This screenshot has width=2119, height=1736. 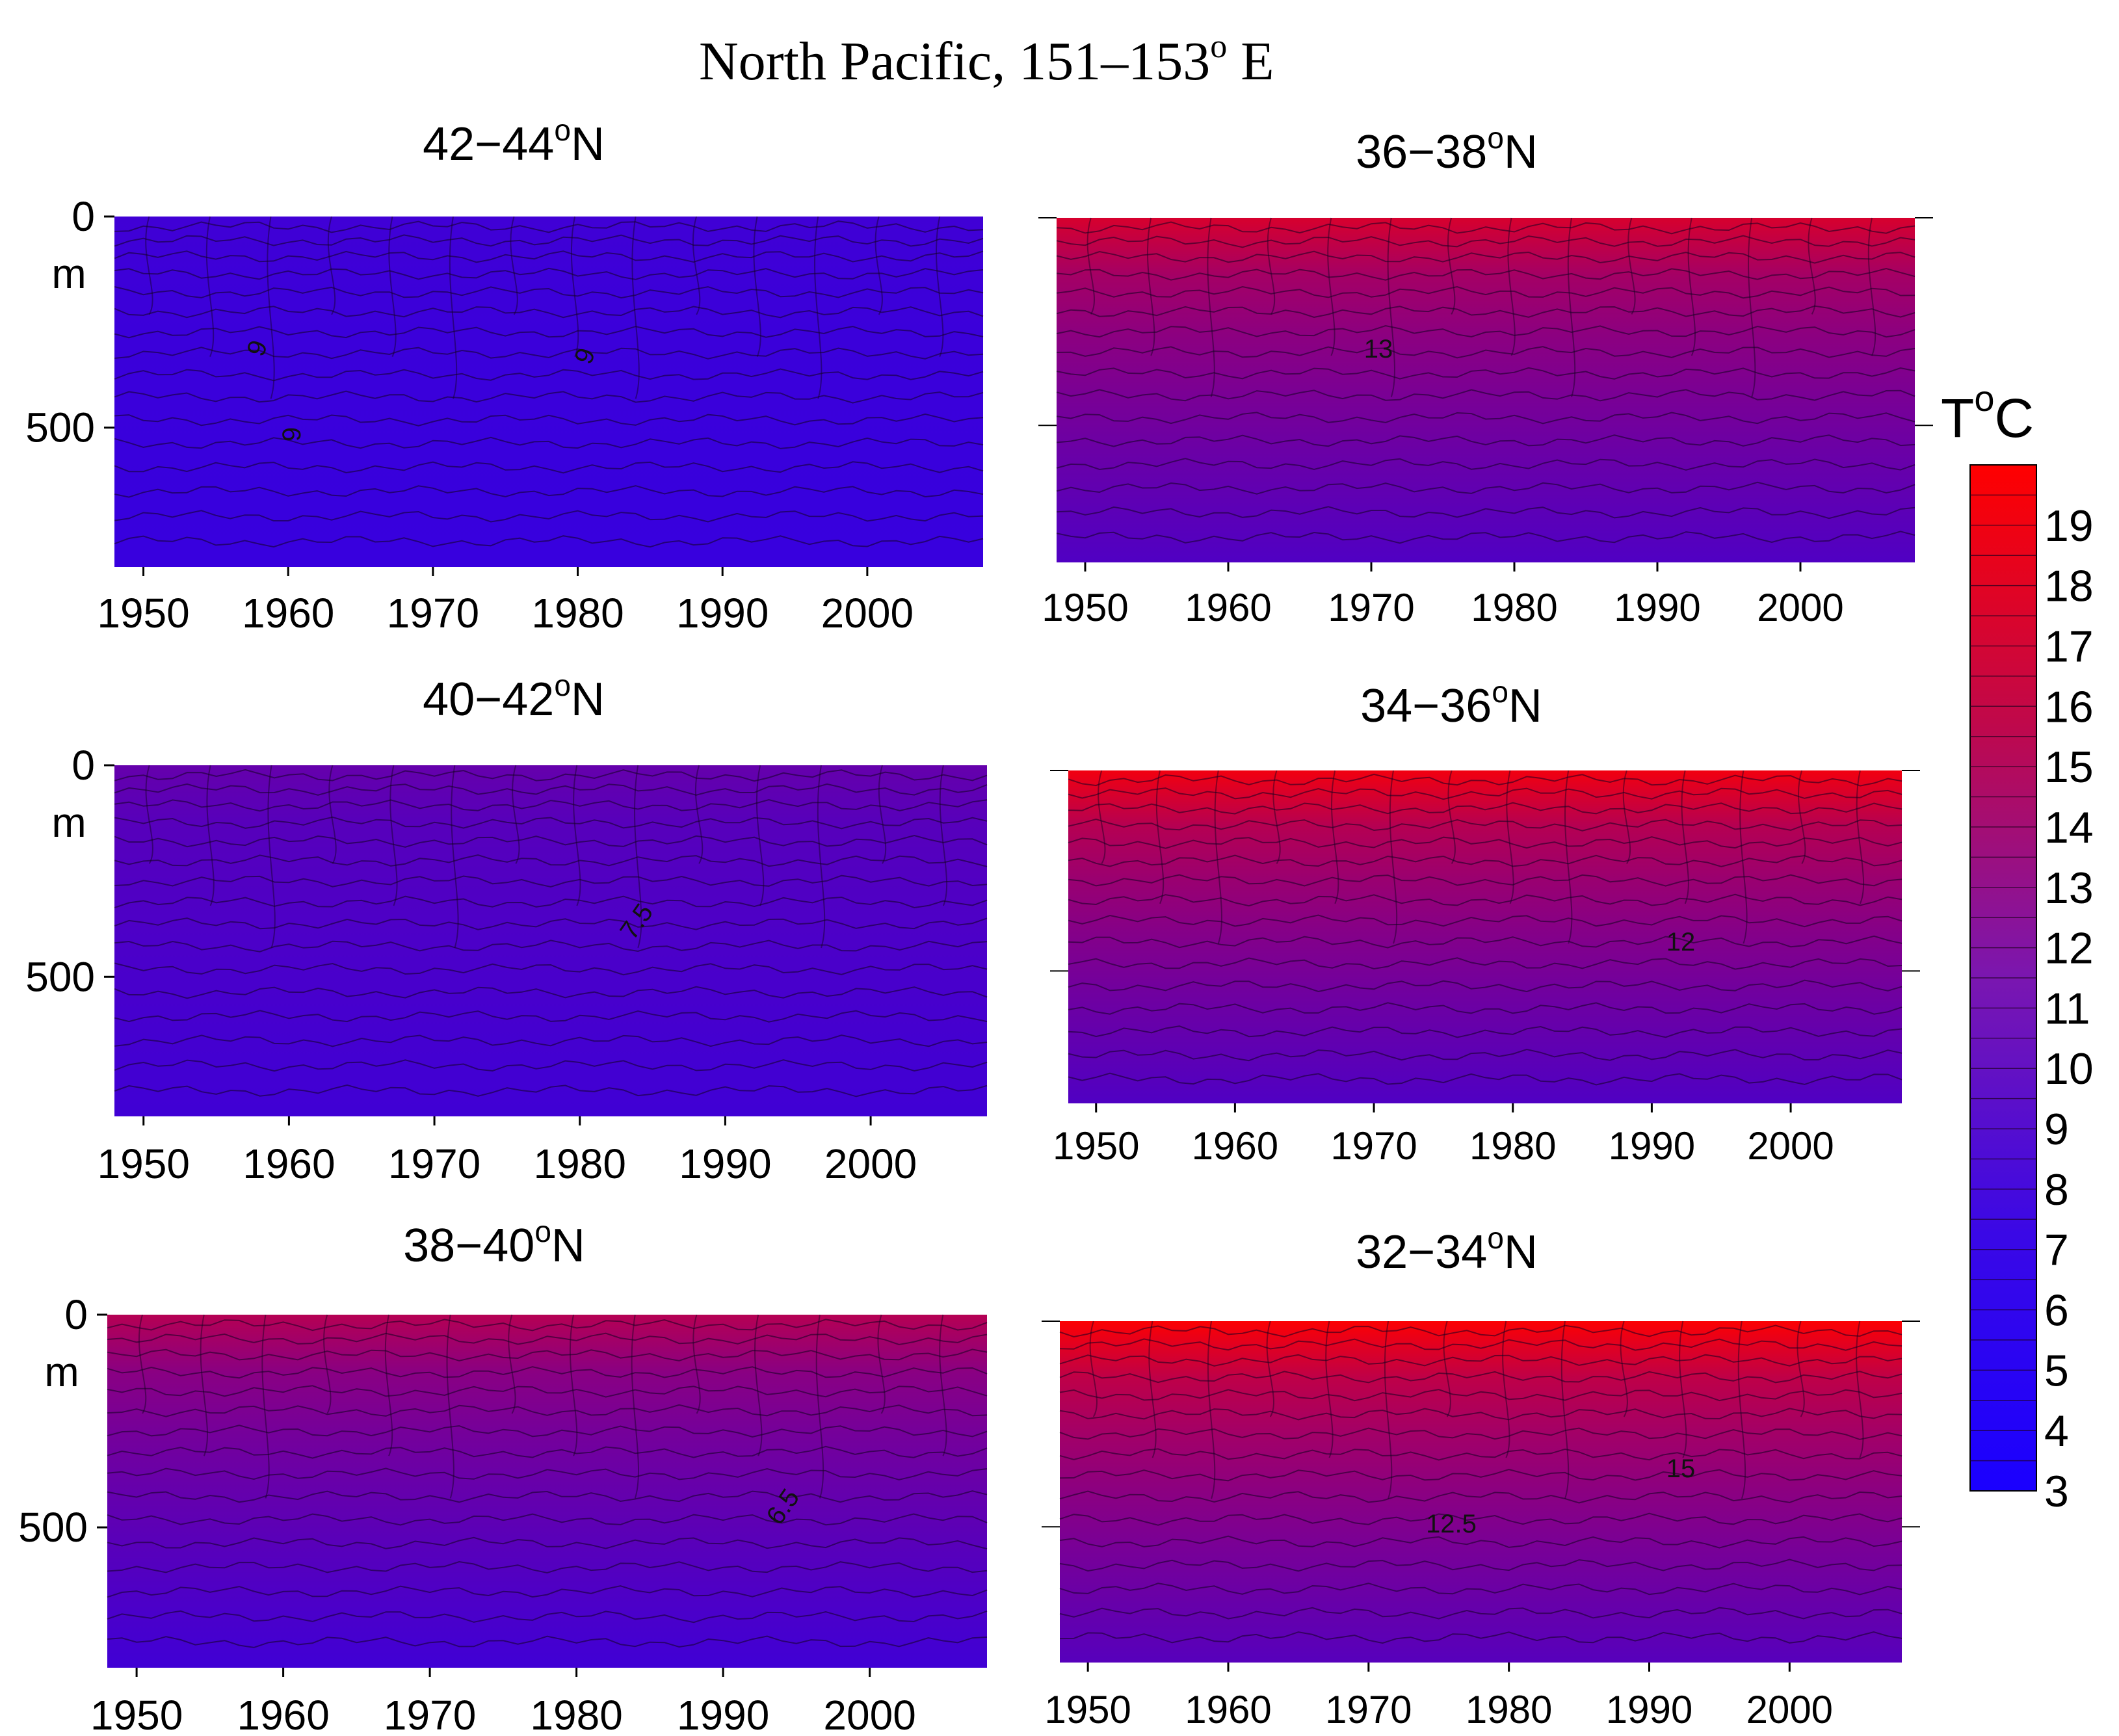 I want to click on contour-label: 13, so click(x=1379, y=349).